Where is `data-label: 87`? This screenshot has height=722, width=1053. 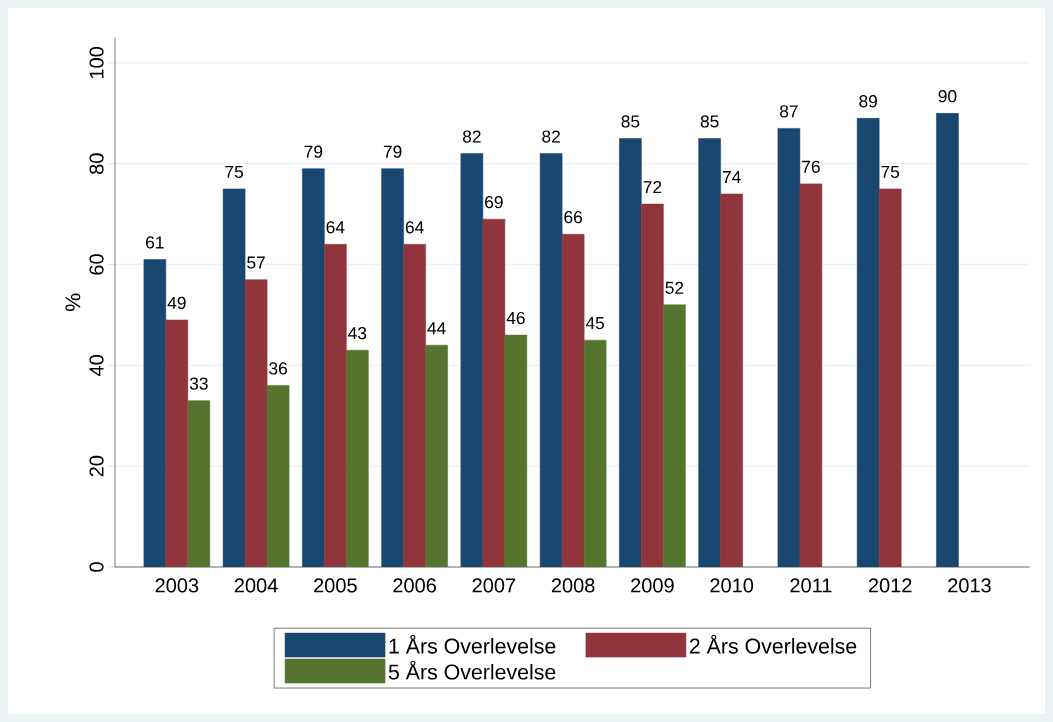 data-label: 87 is located at coordinates (789, 111).